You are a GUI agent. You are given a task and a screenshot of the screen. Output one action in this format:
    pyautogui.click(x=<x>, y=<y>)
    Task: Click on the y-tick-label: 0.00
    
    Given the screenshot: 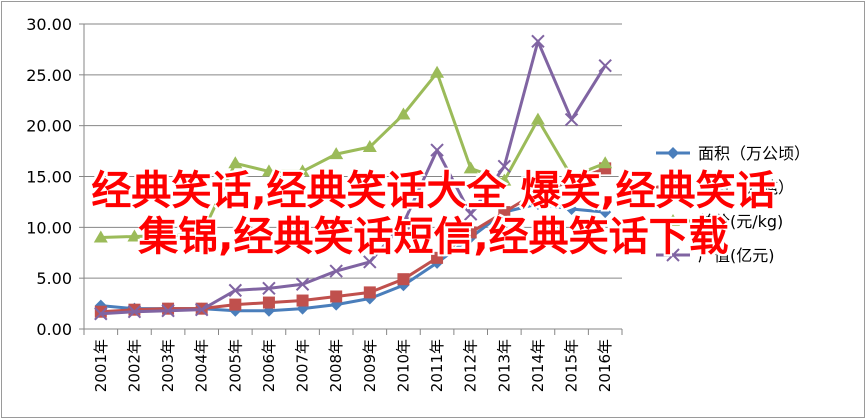 What is the action you would take?
    pyautogui.click(x=54, y=329)
    